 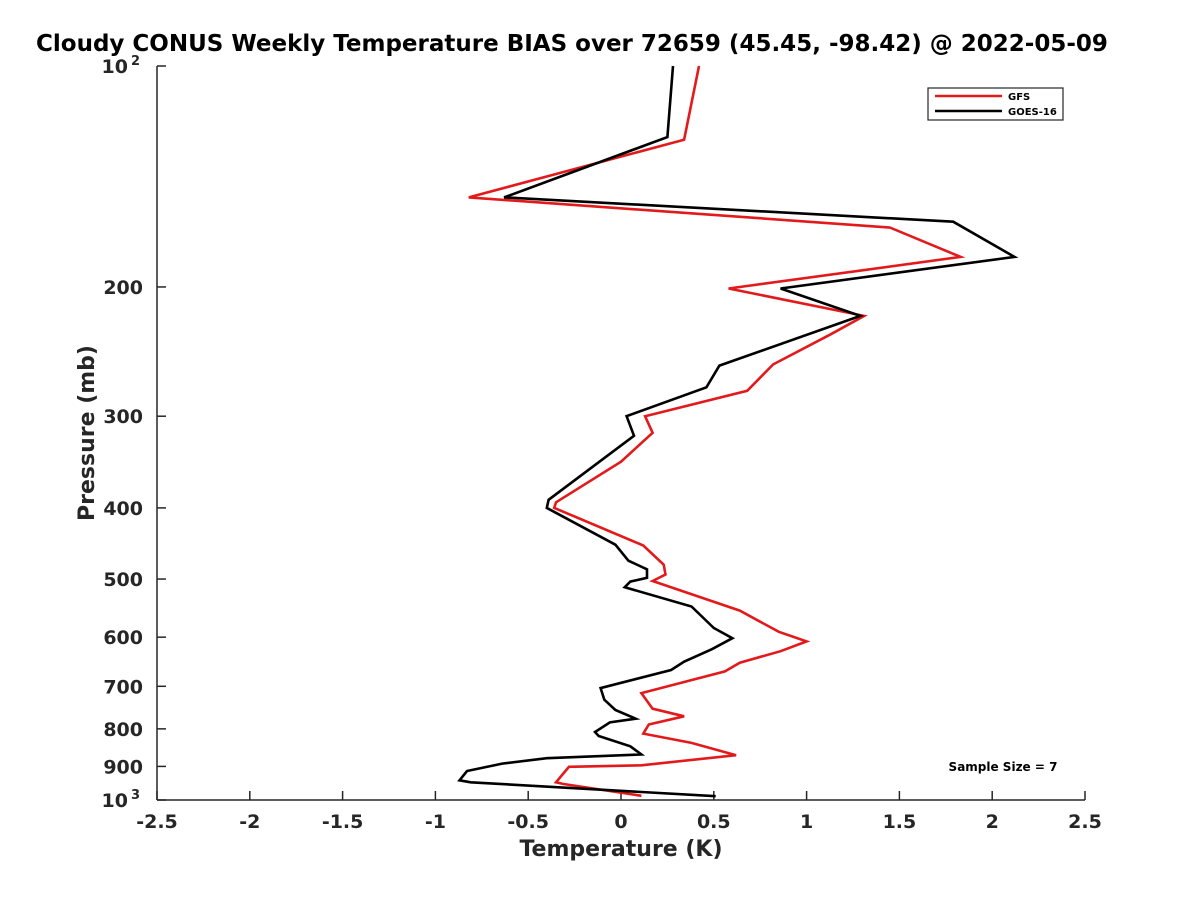 I want to click on legend: GFS GOES-16, so click(x=995, y=104).